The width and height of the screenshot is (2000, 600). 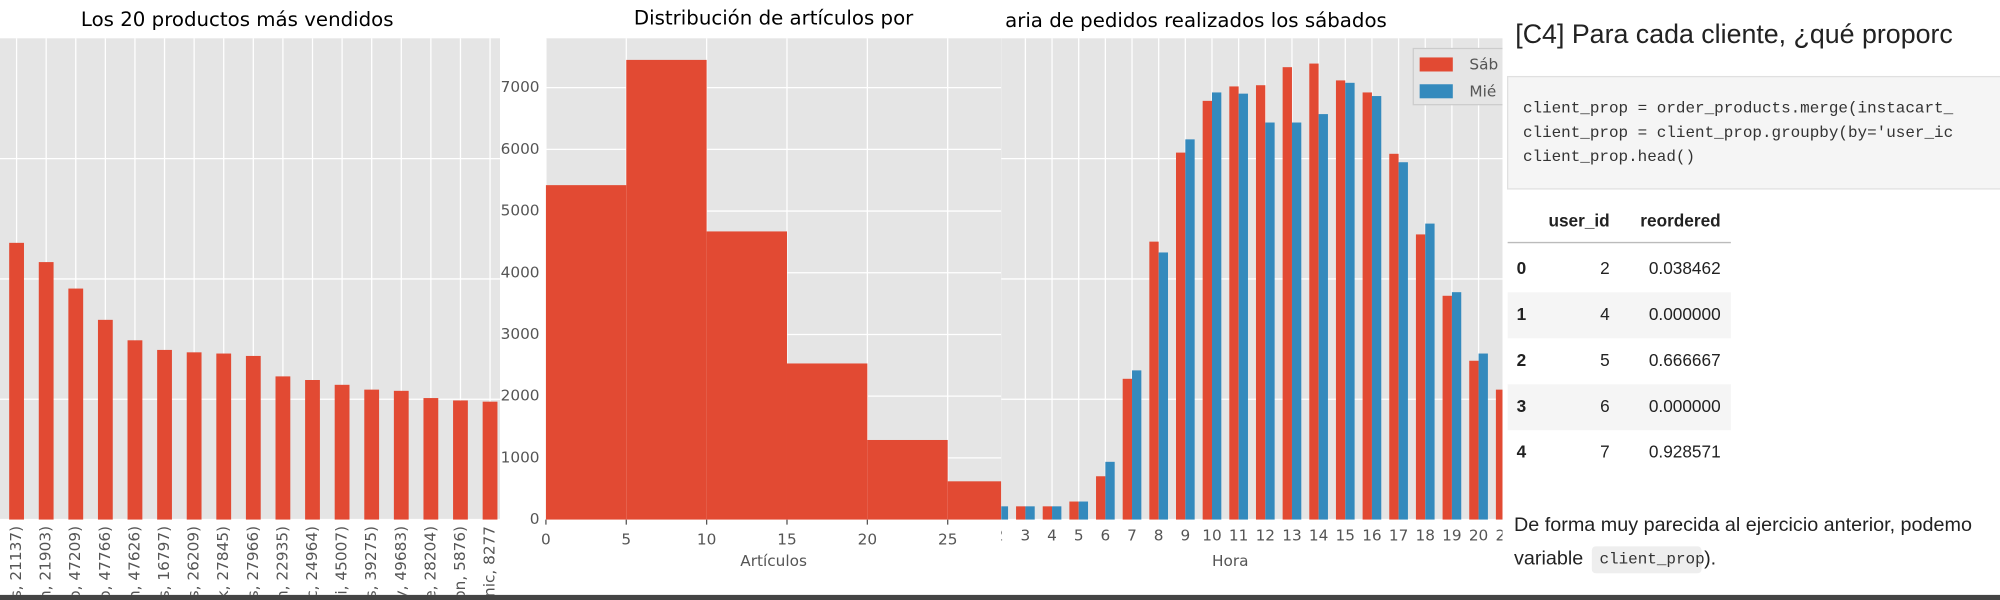 What do you see at coordinates (1710, 558) in the screenshot?
I see `paragraph: ).` at bounding box center [1710, 558].